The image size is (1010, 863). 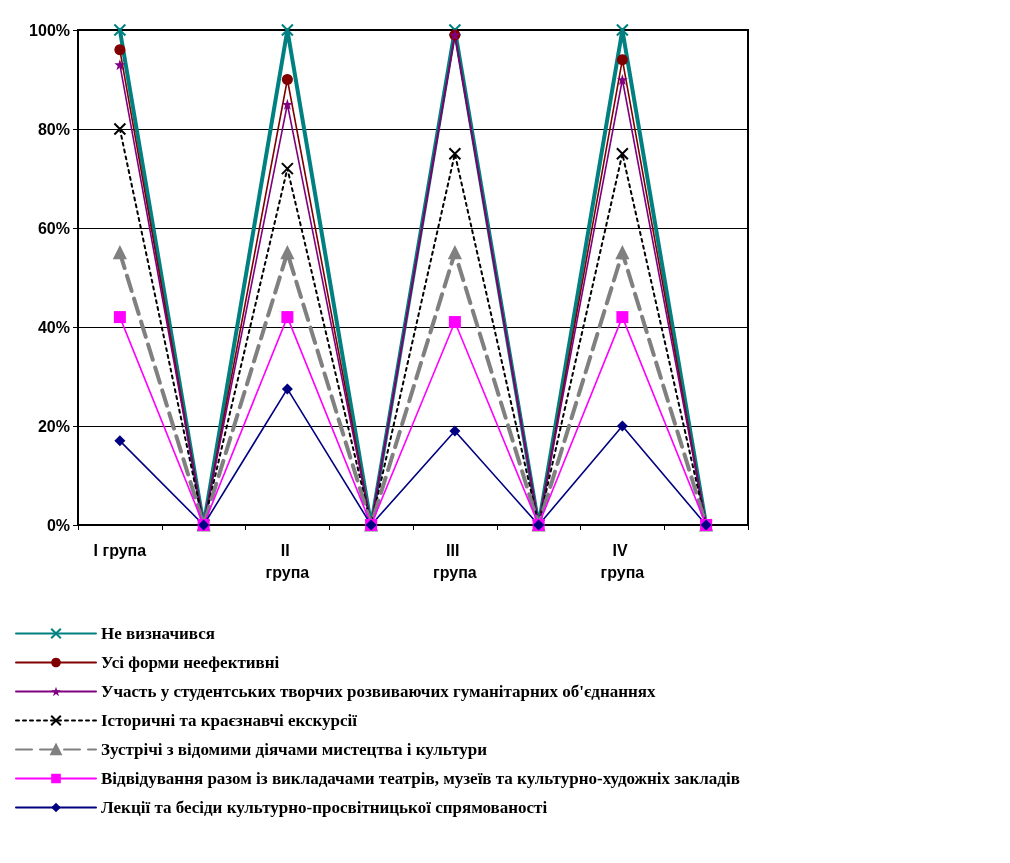 What do you see at coordinates (378, 691) in the screenshot?
I see `legend-label: Участь у студентських творчих розвиваючих гуманітарних об'єднаннях` at bounding box center [378, 691].